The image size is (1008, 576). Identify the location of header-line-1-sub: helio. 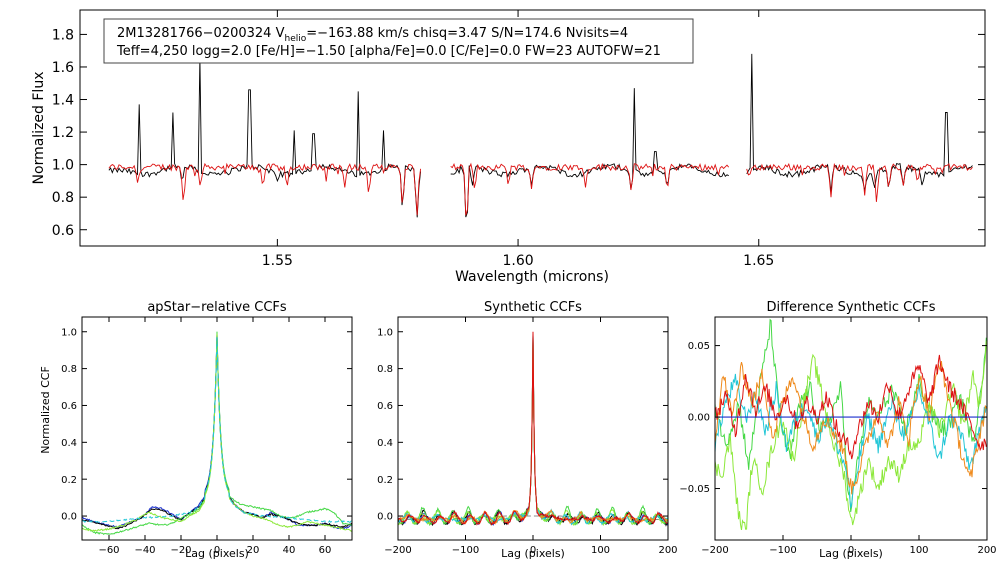
(295, 39).